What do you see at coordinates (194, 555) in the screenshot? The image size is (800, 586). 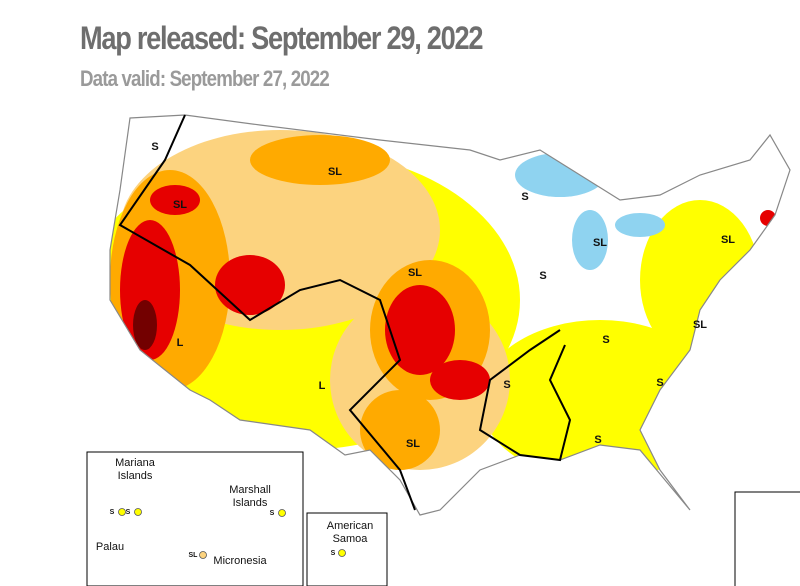 I see `inset-label: SL` at bounding box center [194, 555].